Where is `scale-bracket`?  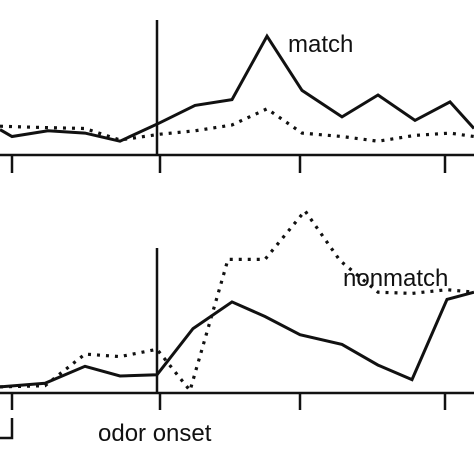
scale-bracket is located at coordinates (7, 429).